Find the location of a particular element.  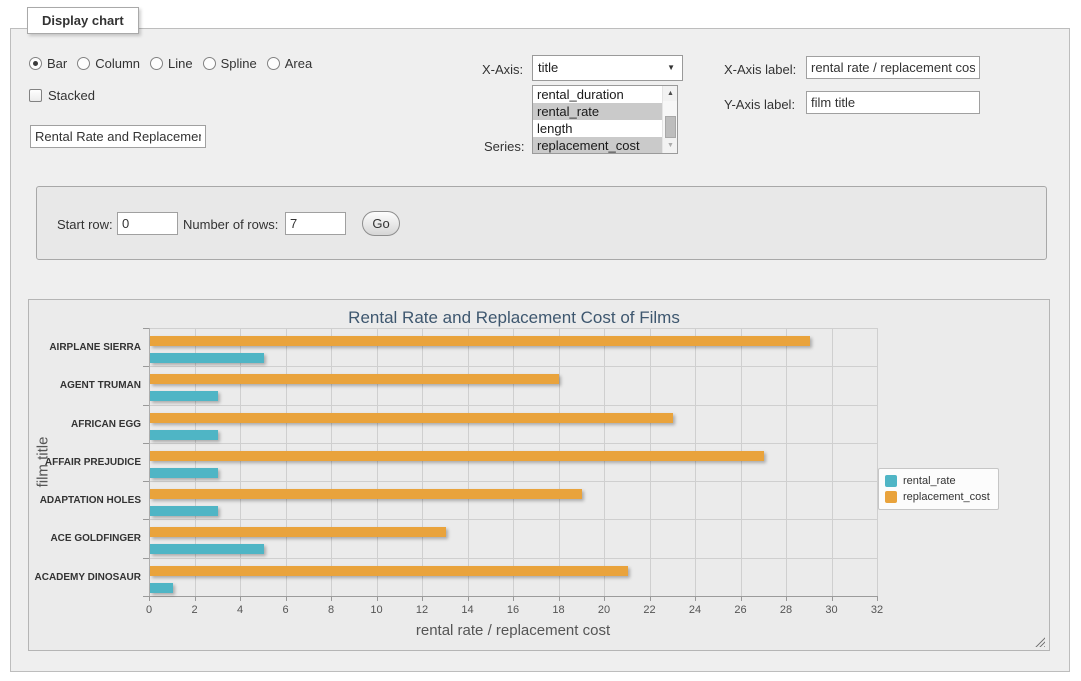

x-tick-label: 18 is located at coordinates (558, 610).